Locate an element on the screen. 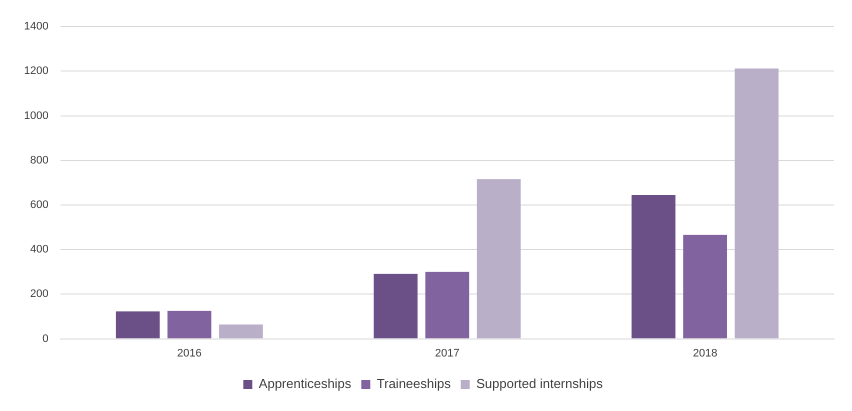 The width and height of the screenshot is (852, 411). y-tick-label: 1200 is located at coordinates (36, 71).